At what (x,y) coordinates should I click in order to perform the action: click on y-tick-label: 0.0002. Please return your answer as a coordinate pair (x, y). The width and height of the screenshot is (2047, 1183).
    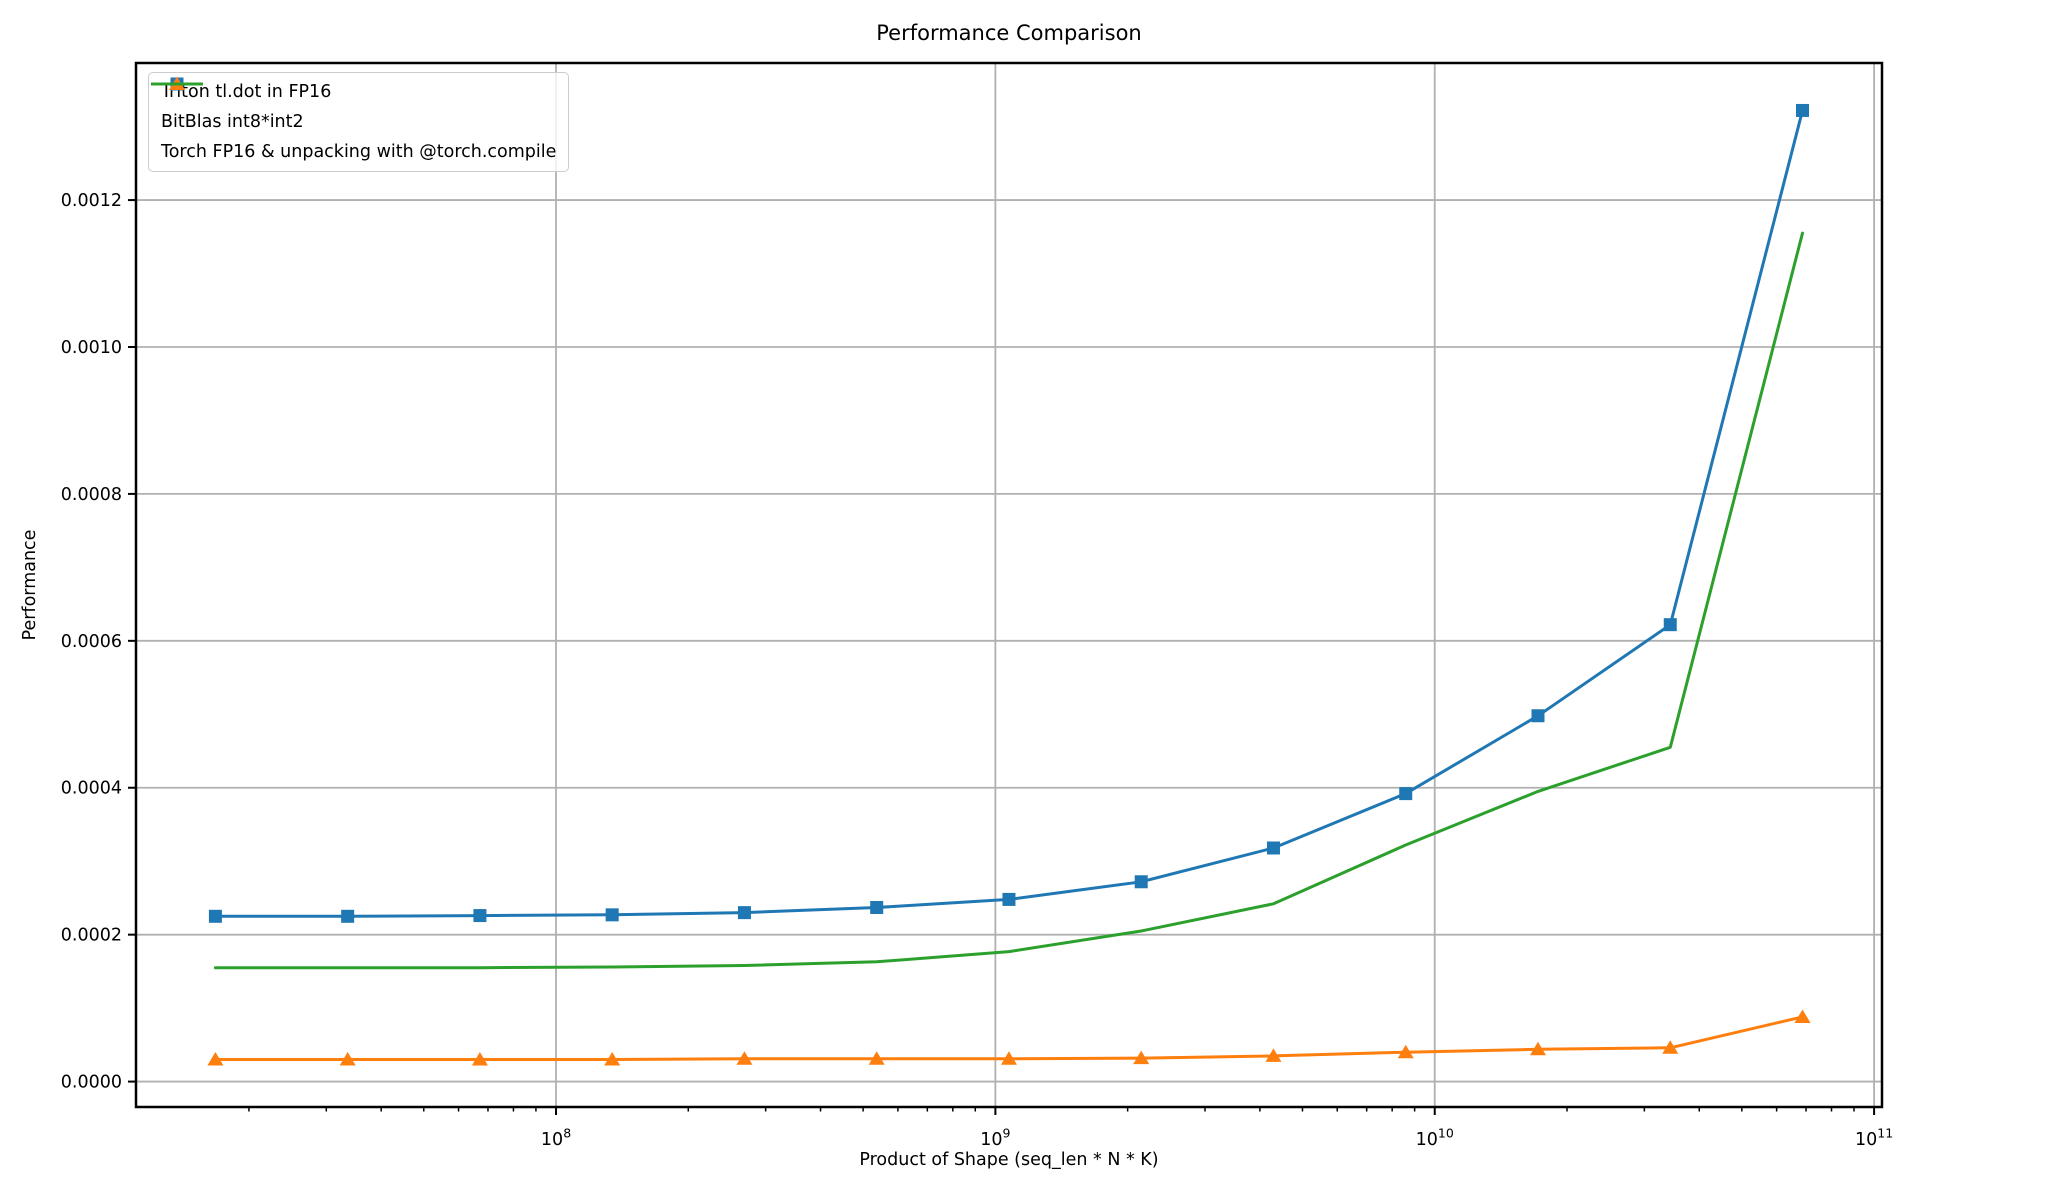
    Looking at the image, I should click on (91, 936).